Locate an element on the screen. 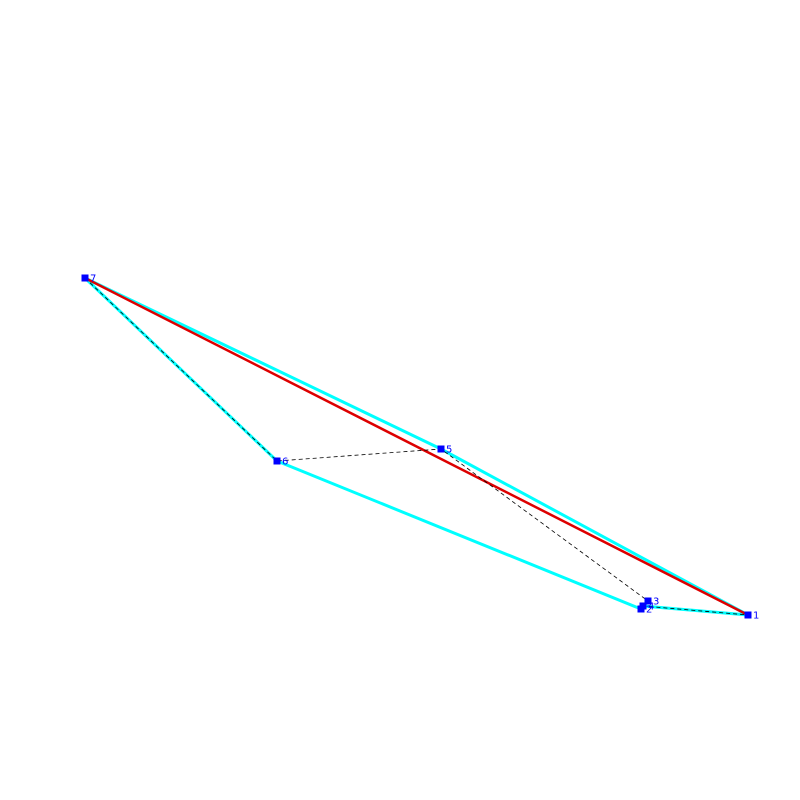 This screenshot has width=800, height=800. vertex-label-2: 2 is located at coordinates (649, 610).